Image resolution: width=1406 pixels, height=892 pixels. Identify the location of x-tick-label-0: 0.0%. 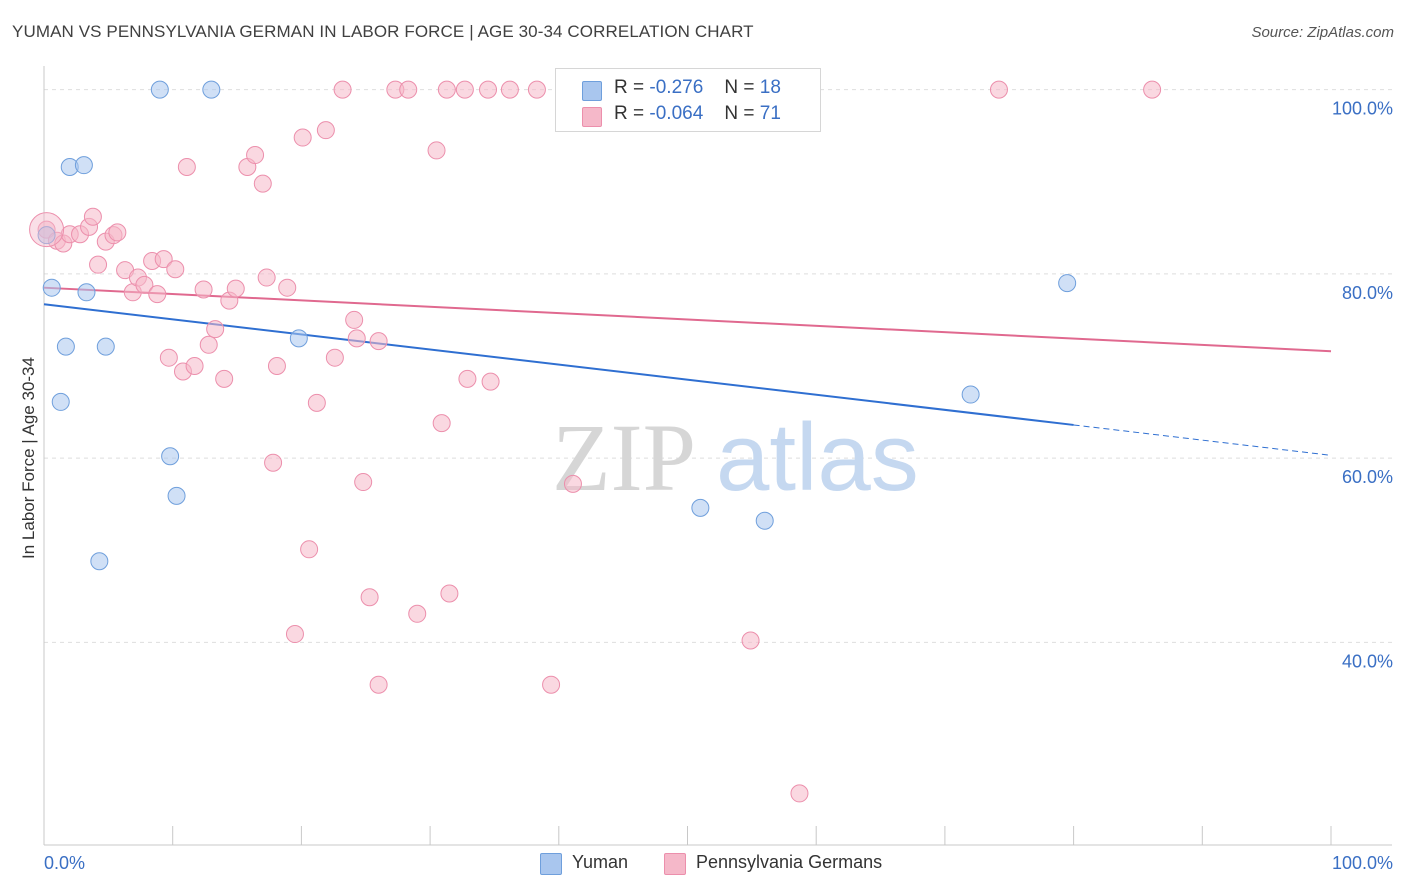
(64, 863).